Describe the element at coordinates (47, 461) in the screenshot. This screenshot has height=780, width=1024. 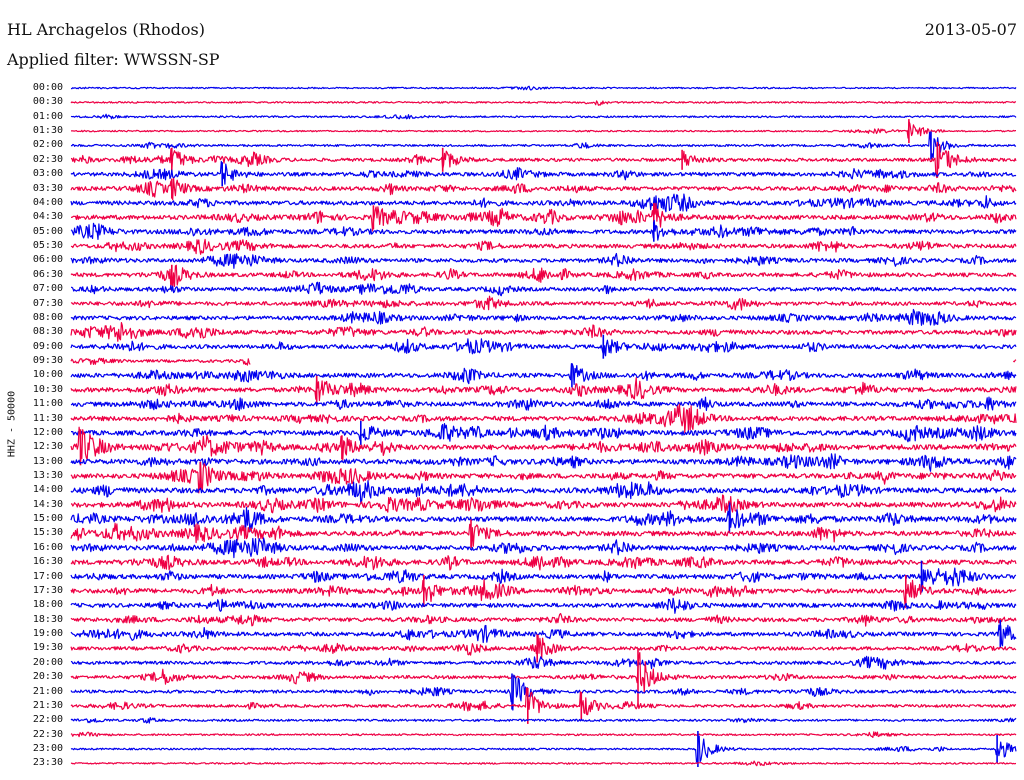
I see `time-label: 13:00` at that location.